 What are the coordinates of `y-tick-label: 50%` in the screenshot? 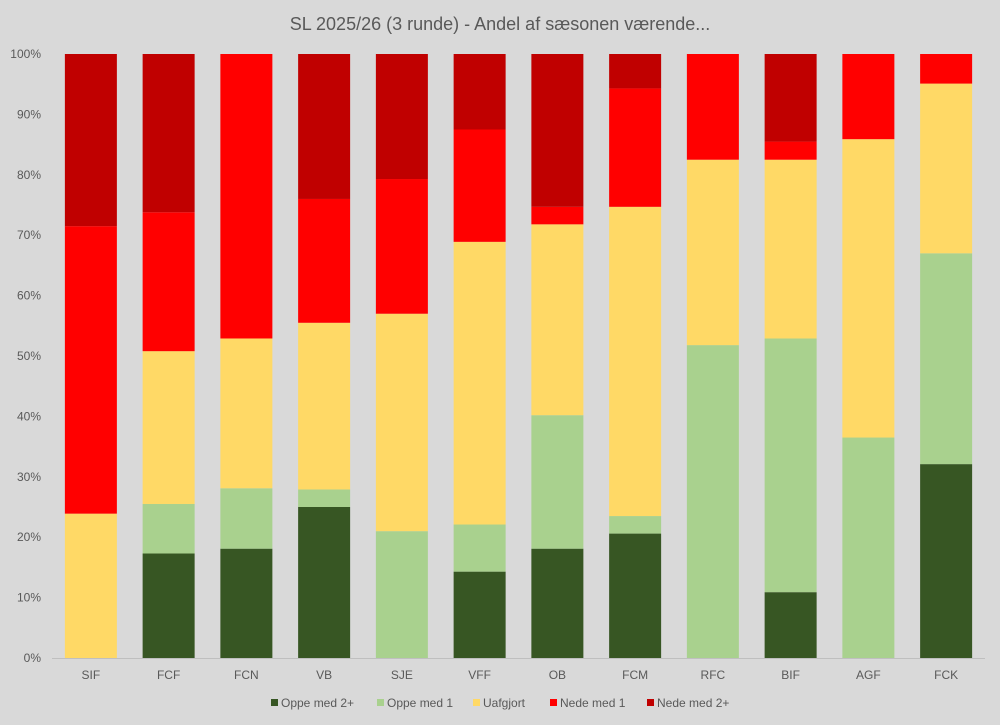 It's located at (29, 356).